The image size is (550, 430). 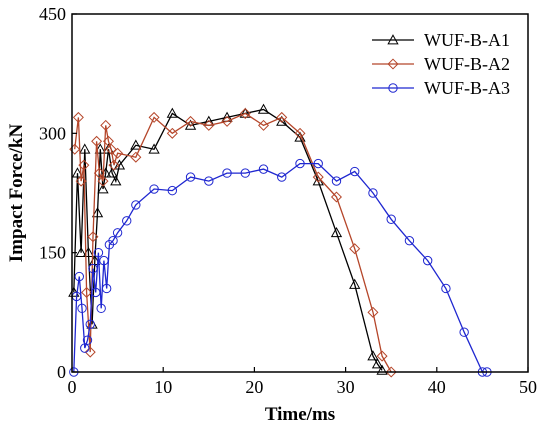 I want to click on x-tick-label: 20, so click(x=254, y=387).